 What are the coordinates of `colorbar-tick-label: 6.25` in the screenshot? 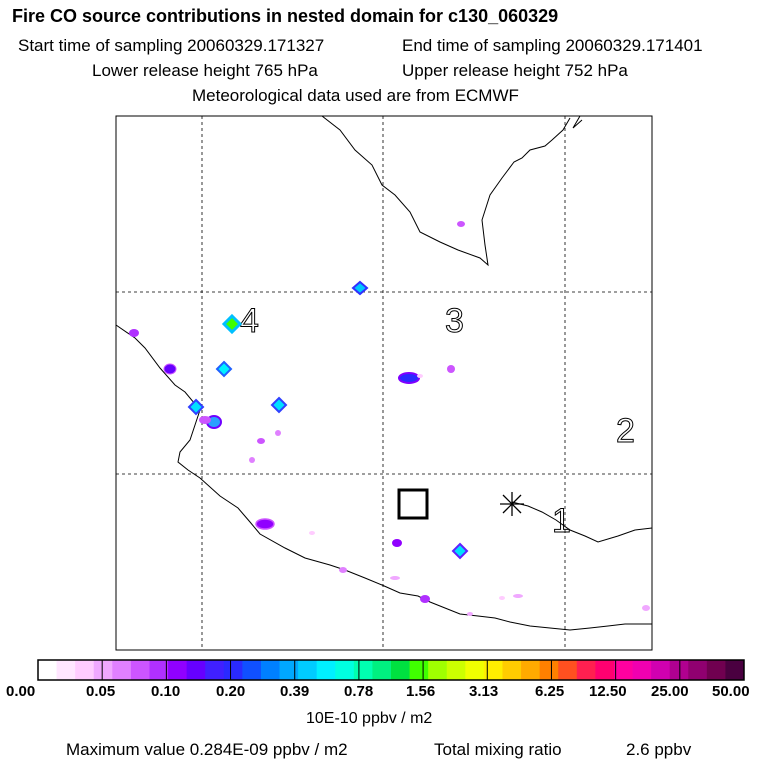 It's located at (550, 691).